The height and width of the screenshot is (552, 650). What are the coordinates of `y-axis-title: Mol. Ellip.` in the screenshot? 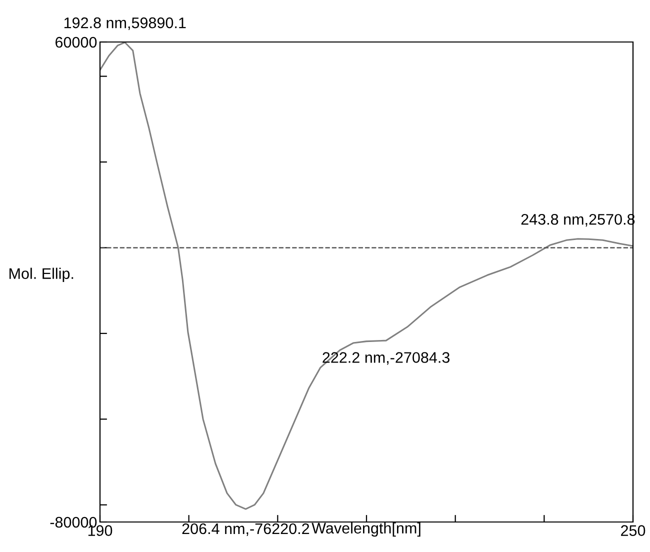 It's located at (42, 275).